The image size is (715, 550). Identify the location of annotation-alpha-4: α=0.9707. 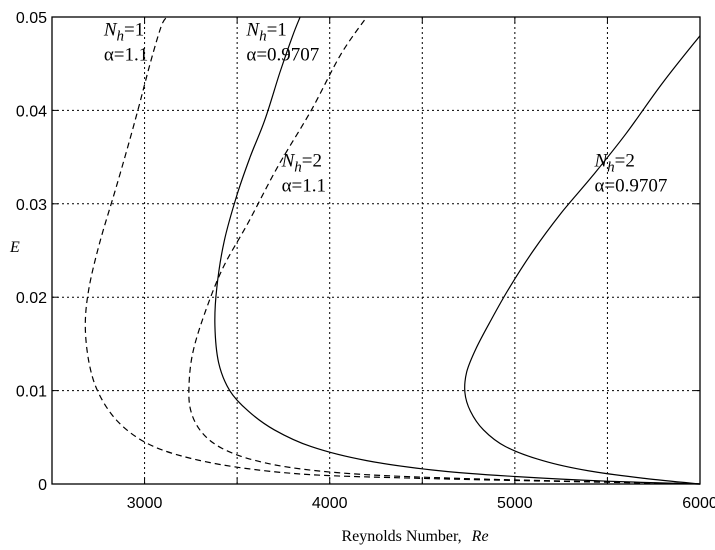
(630, 185).